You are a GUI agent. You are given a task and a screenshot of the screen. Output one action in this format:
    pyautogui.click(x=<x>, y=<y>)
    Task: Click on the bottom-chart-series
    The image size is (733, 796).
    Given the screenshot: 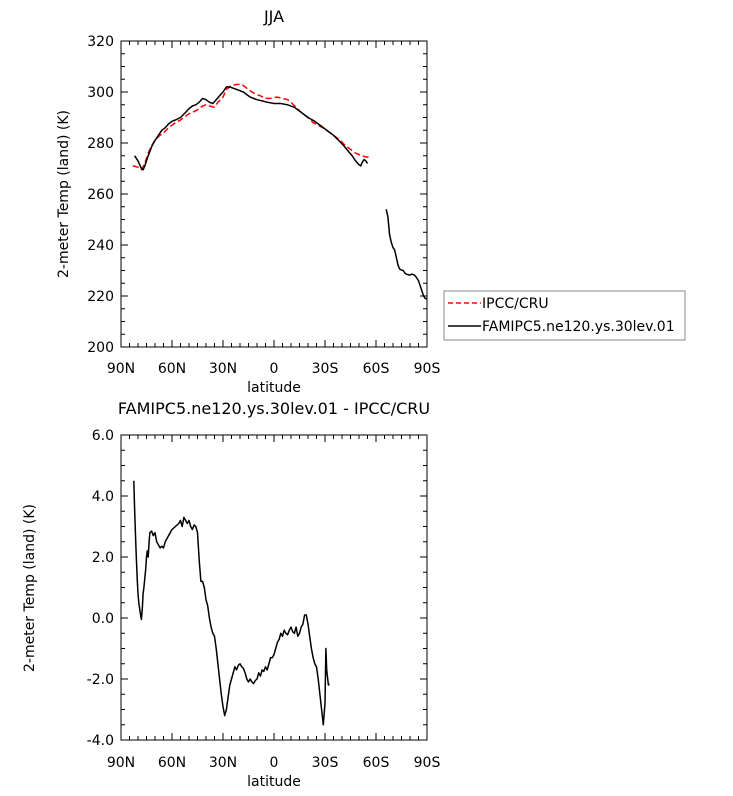 What is the action you would take?
    pyautogui.click(x=231, y=603)
    